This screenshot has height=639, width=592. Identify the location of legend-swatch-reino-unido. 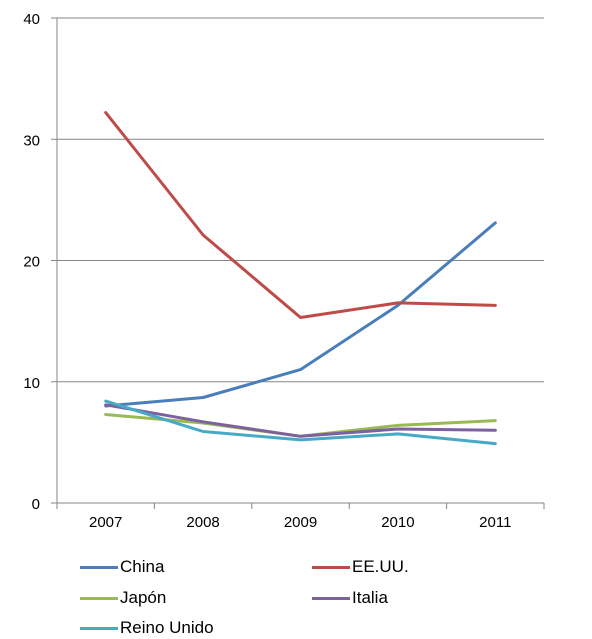
(99, 628).